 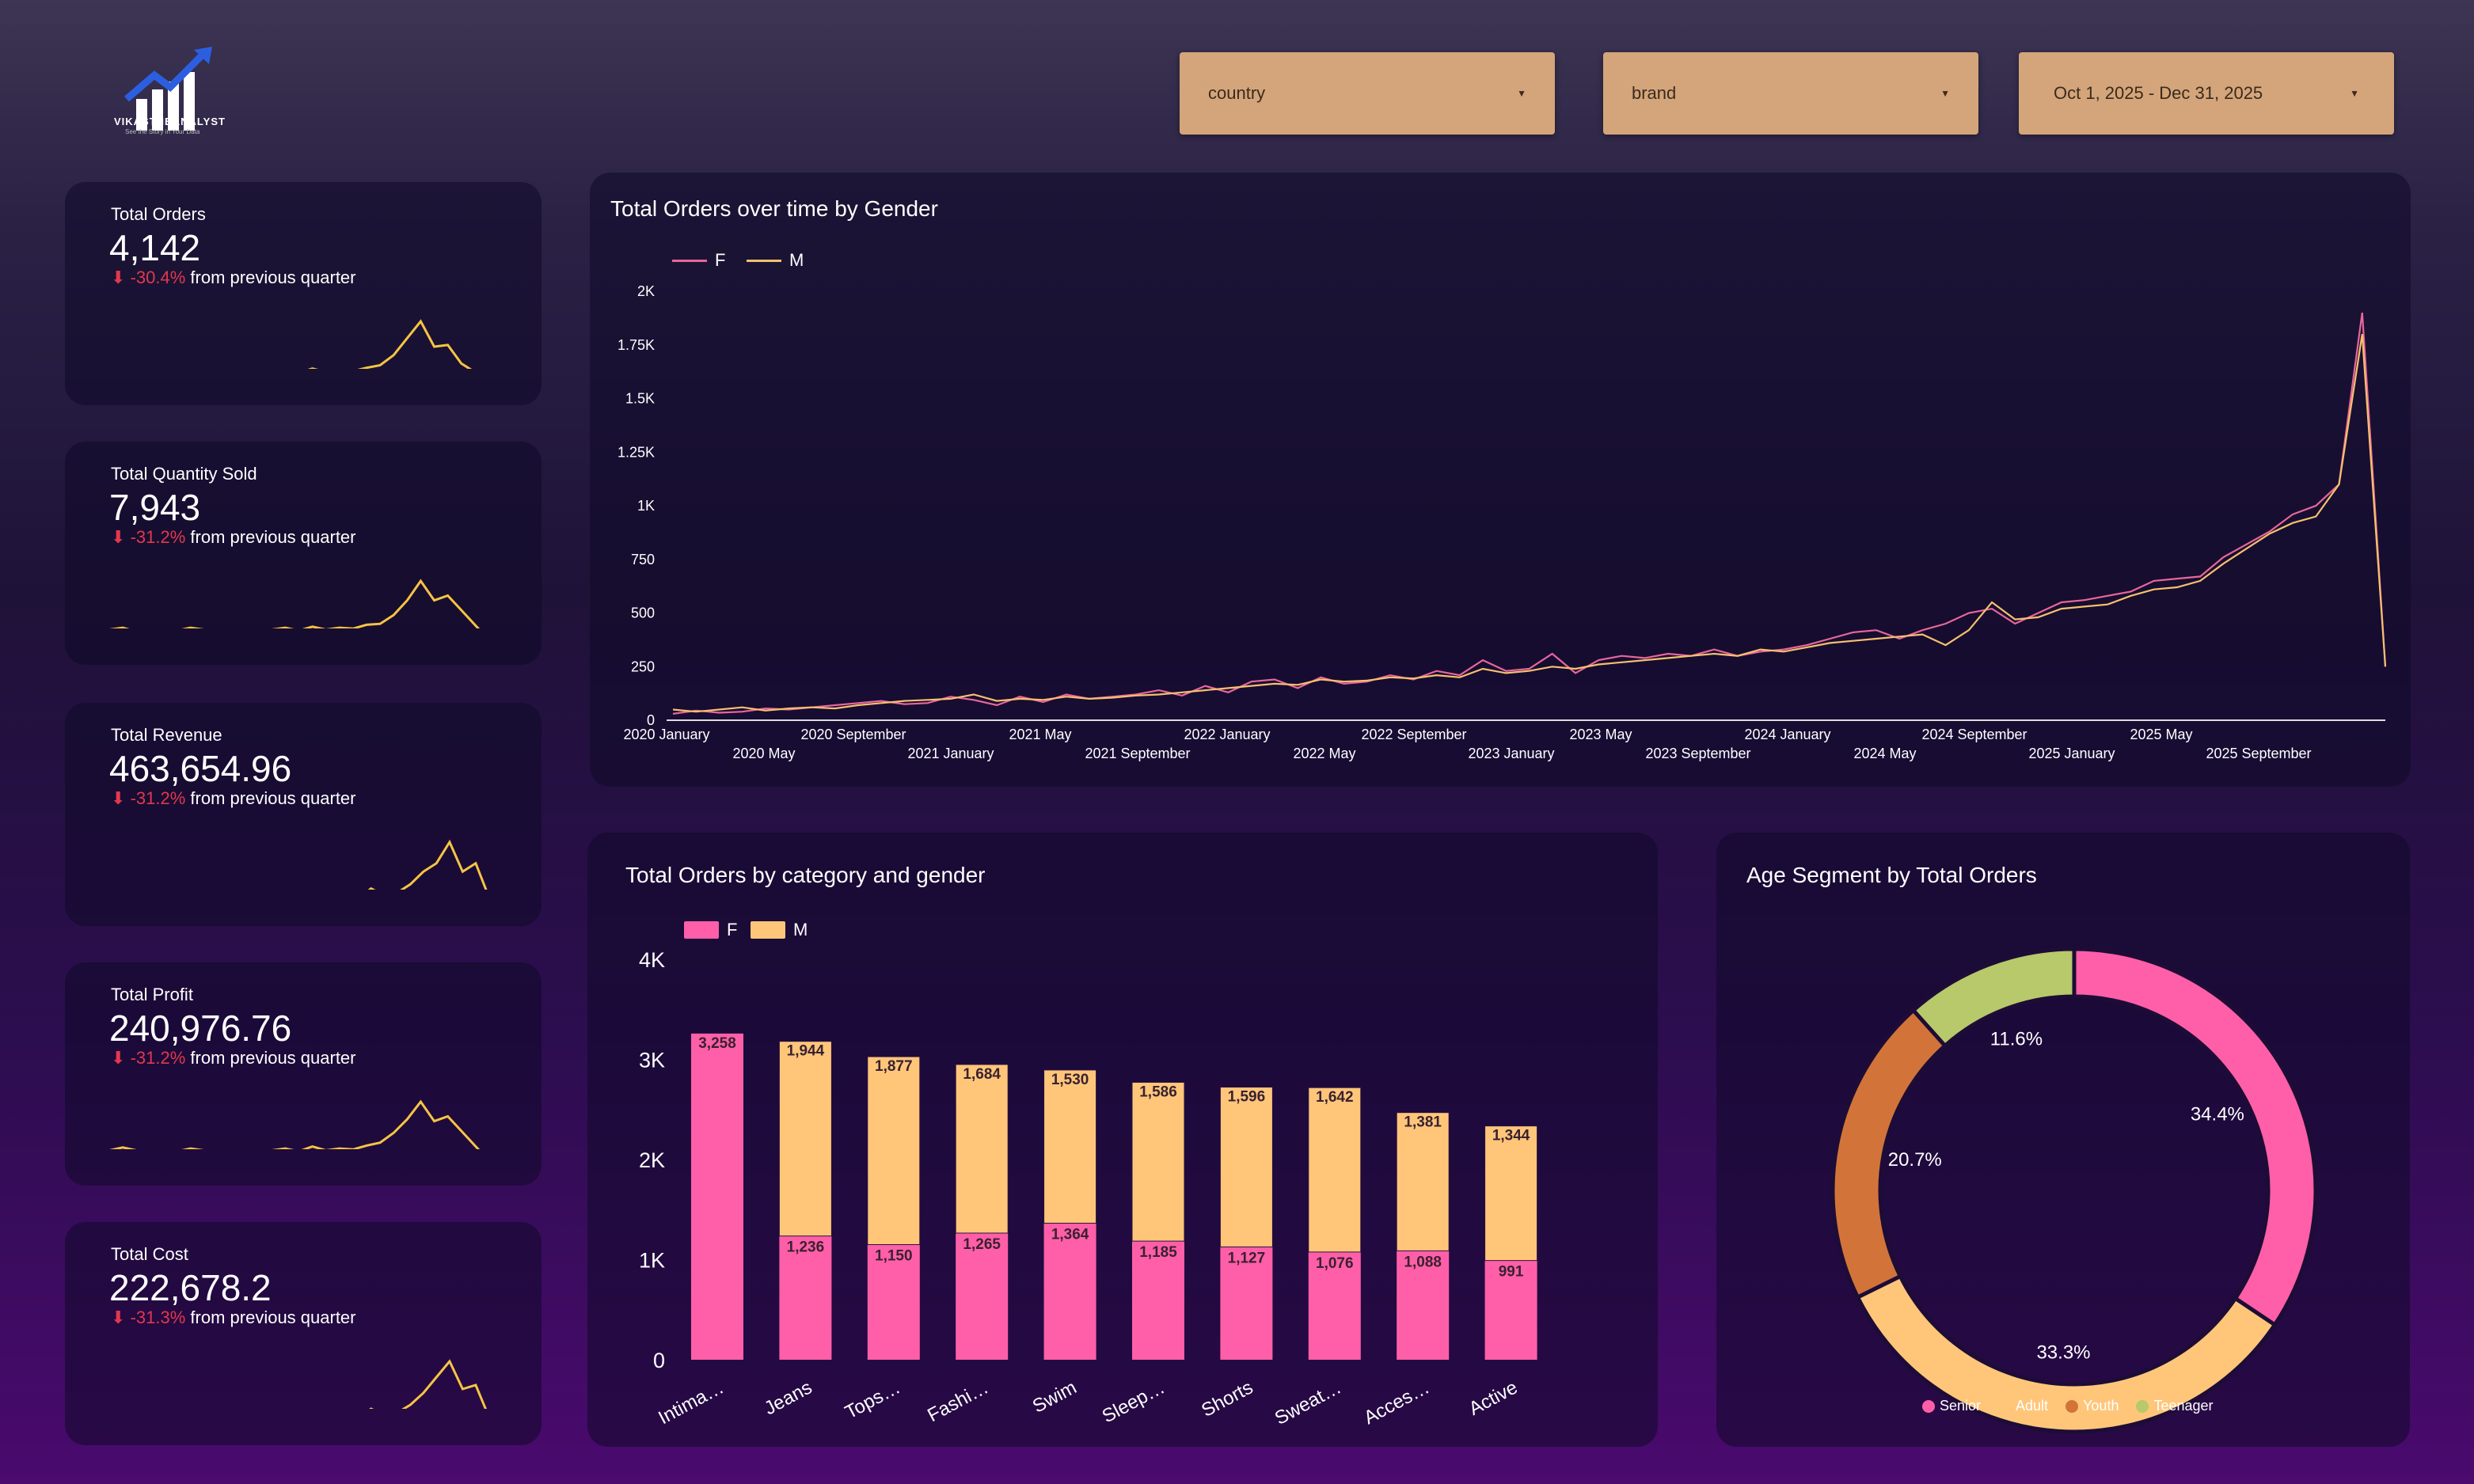 I want to click on date-range-label: Oct 1, 2025 - Dec 31, 2025, so click(x=2158, y=93).